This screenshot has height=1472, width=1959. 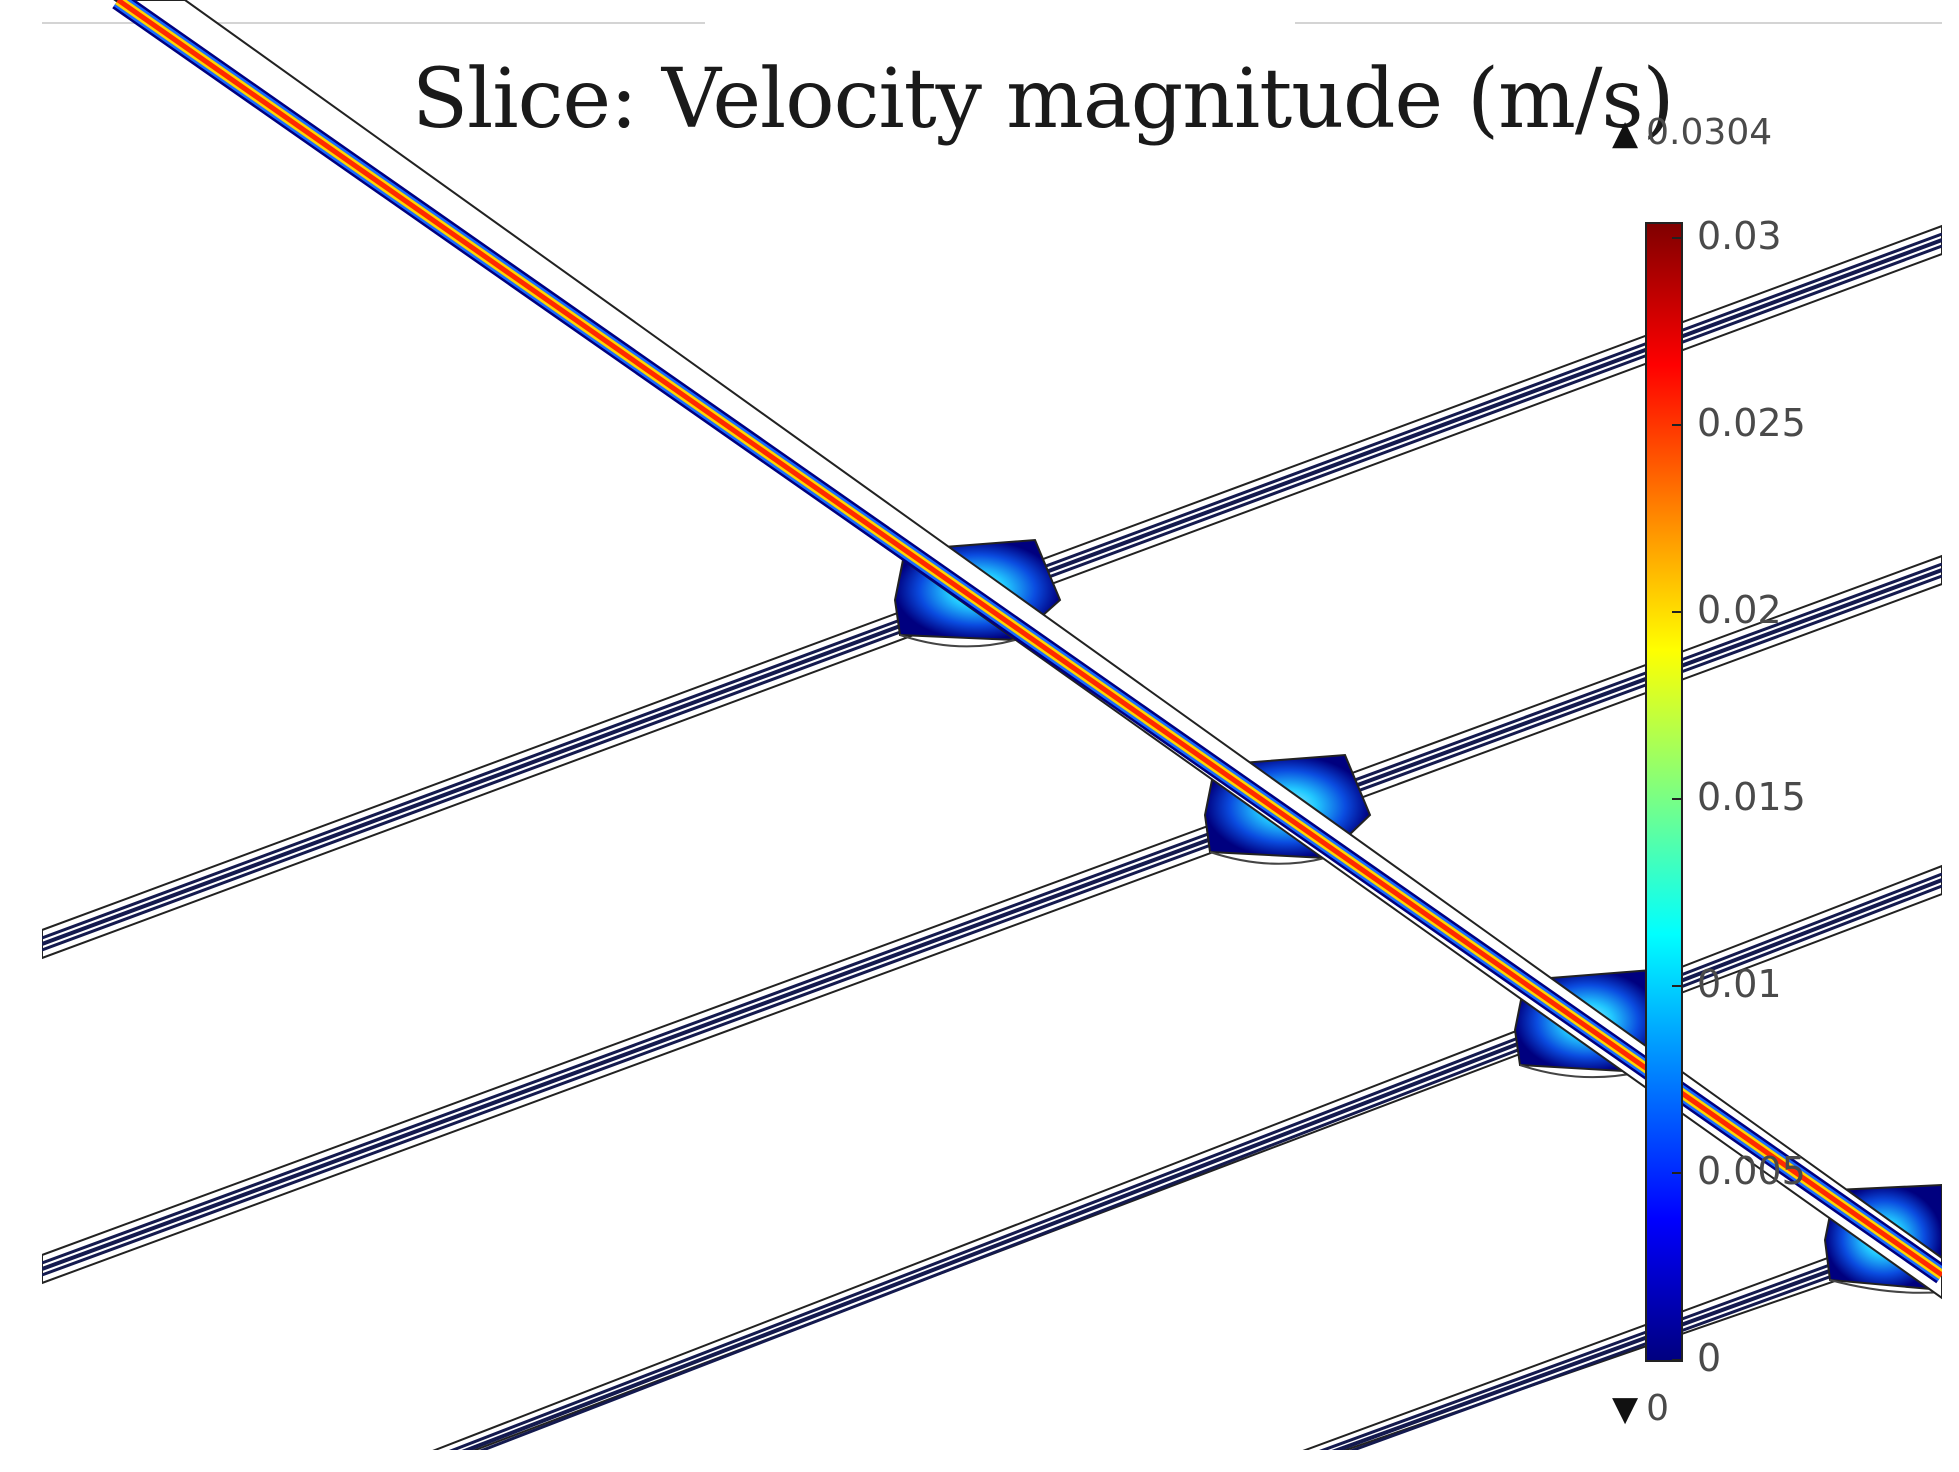 What do you see at coordinates (1739, 610) in the screenshot?
I see `colorbar-tick-label: 0.02` at bounding box center [1739, 610].